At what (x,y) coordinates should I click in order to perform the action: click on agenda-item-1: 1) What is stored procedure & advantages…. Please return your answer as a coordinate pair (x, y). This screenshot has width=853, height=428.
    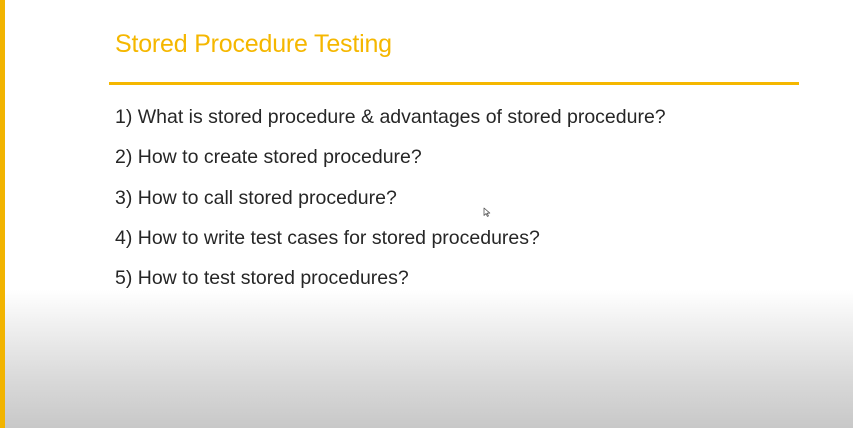
    Looking at the image, I should click on (390, 117).